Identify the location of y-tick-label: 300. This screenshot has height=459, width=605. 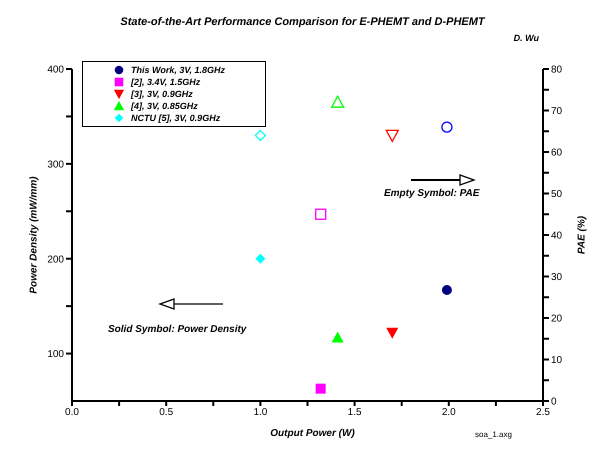
(55, 164).